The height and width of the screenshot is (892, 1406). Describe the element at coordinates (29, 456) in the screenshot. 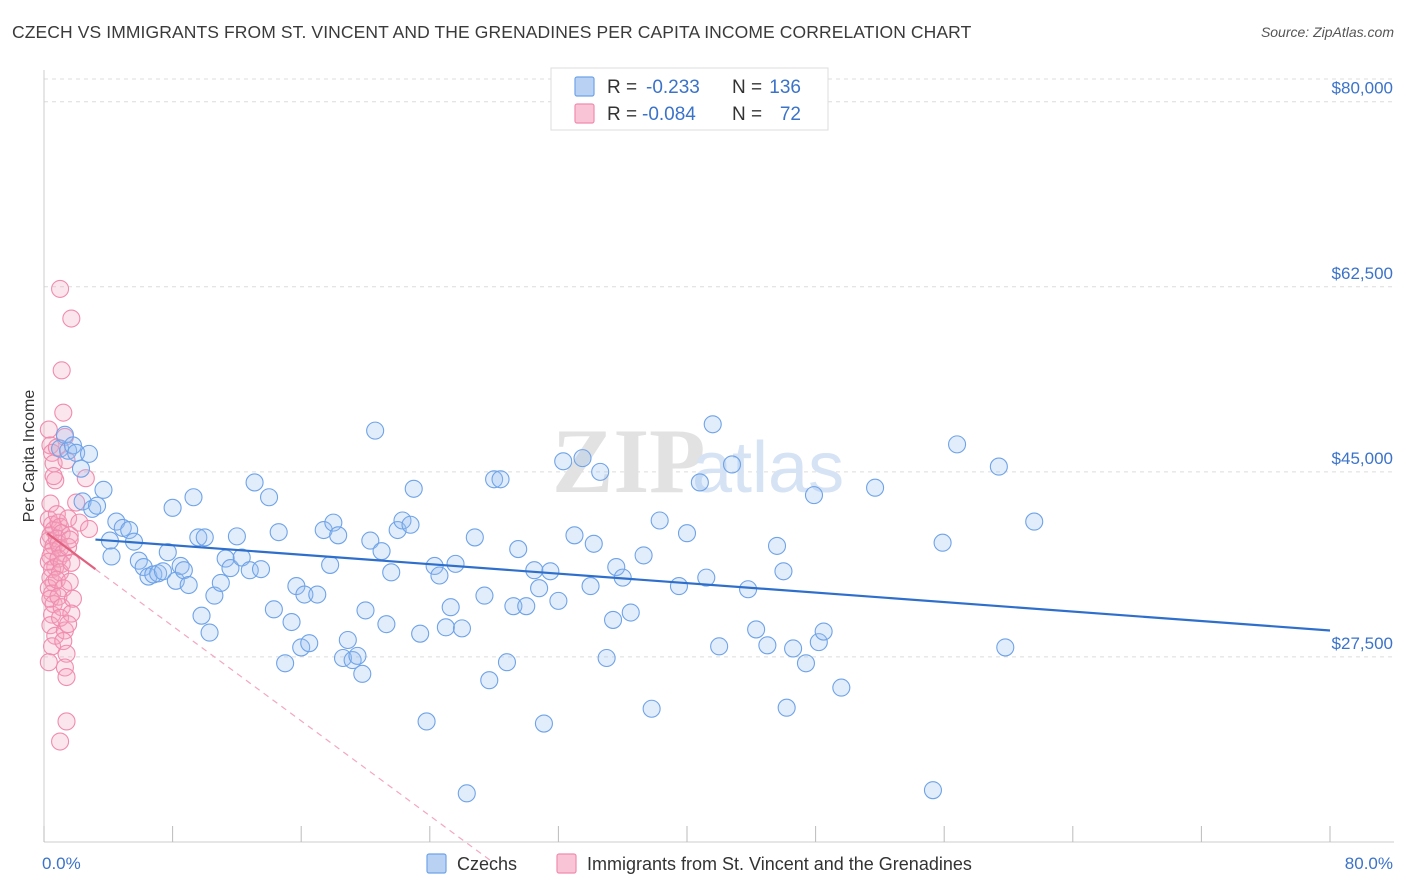

I see `y-axis-title: Per Capita Income` at that location.